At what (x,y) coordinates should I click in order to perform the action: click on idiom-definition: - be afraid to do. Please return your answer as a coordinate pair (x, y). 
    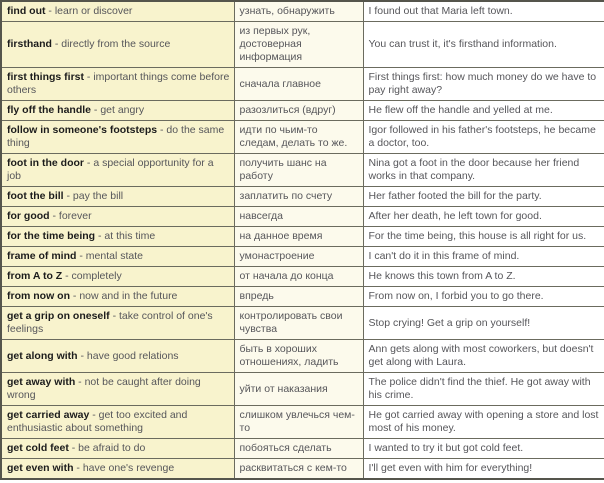
    Looking at the image, I should click on (107, 448).